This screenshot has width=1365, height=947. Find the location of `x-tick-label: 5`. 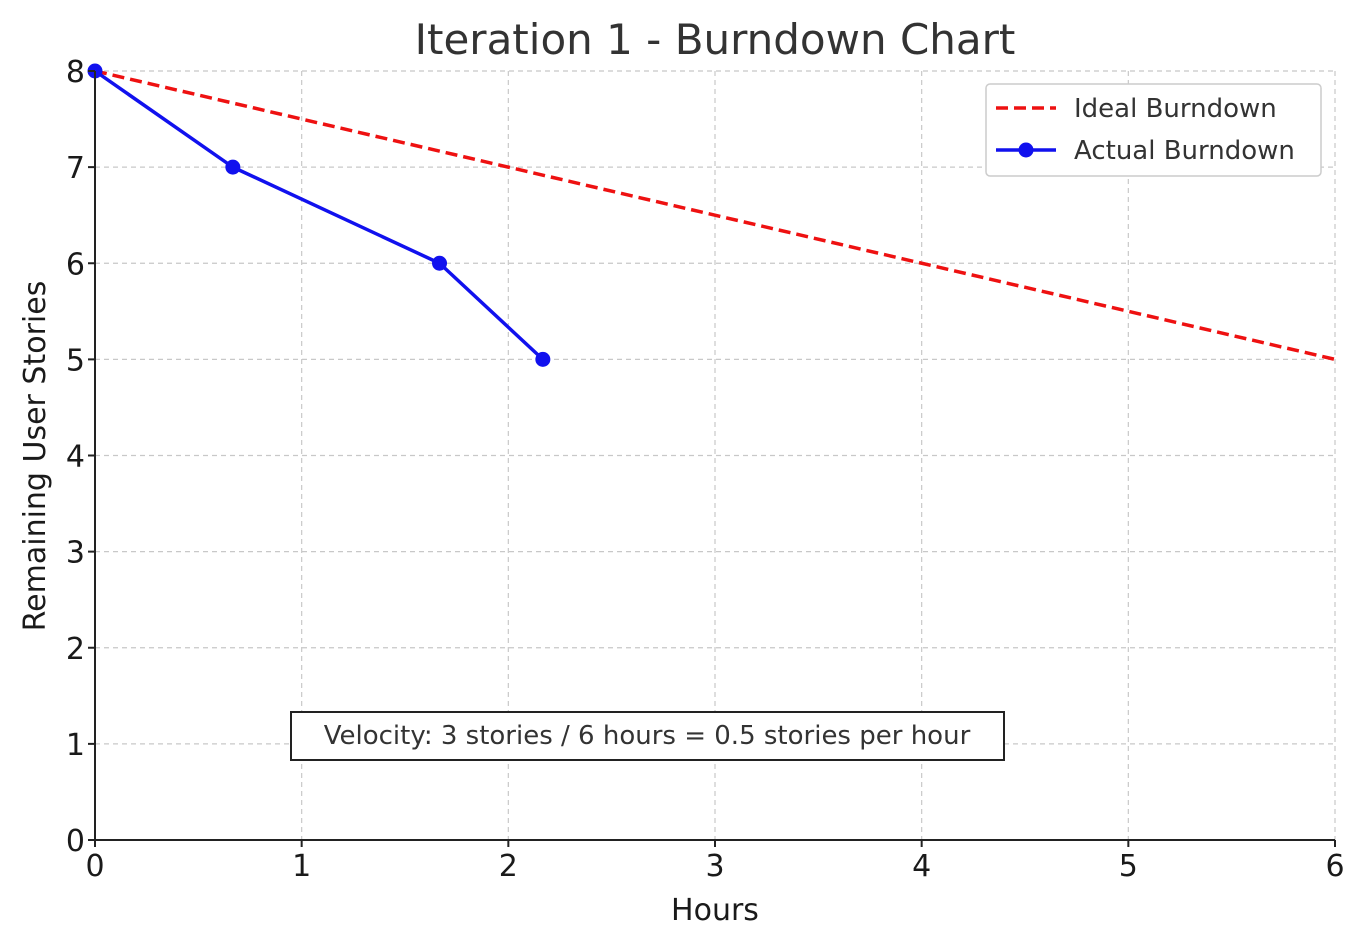

x-tick-label: 5 is located at coordinates (1128, 866).